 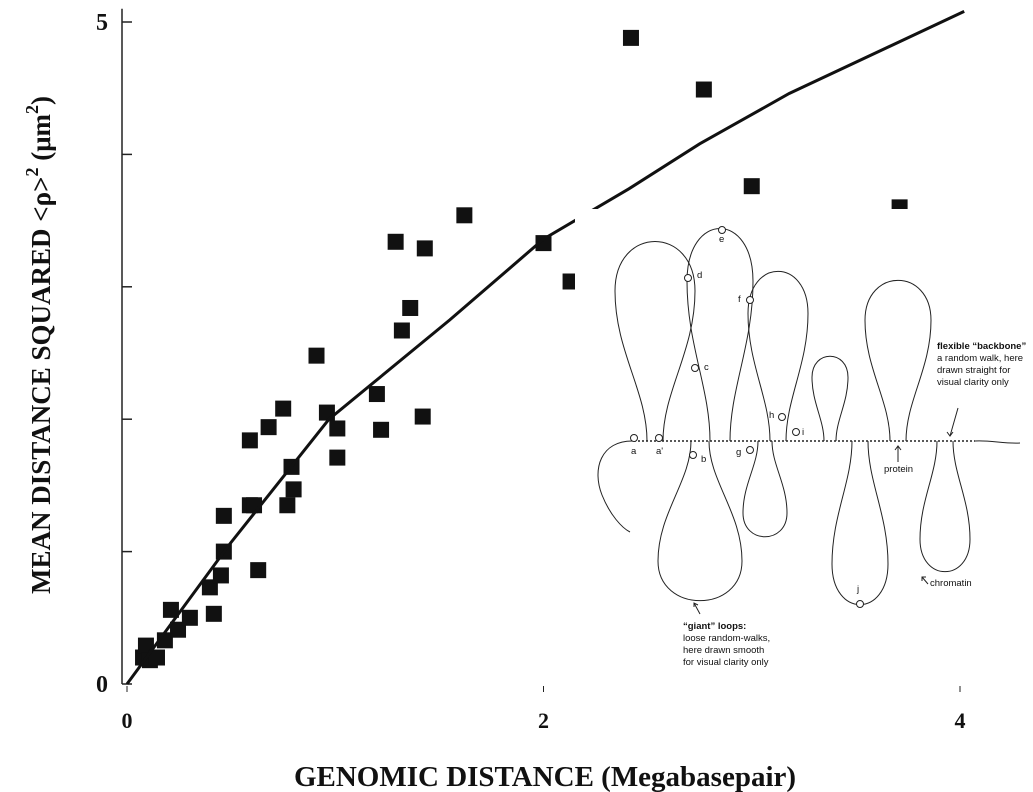 I want to click on y-axis-label-part: (μm, so click(x=41, y=140).